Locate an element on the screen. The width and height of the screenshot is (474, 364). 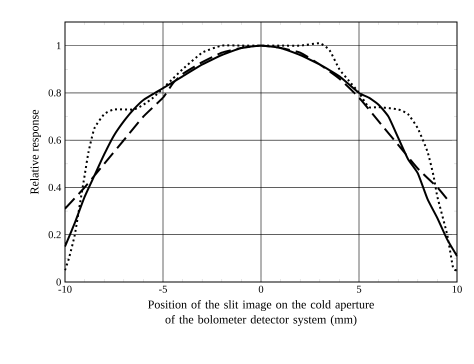
y-tick-label: 0.8 is located at coordinates (54, 92).